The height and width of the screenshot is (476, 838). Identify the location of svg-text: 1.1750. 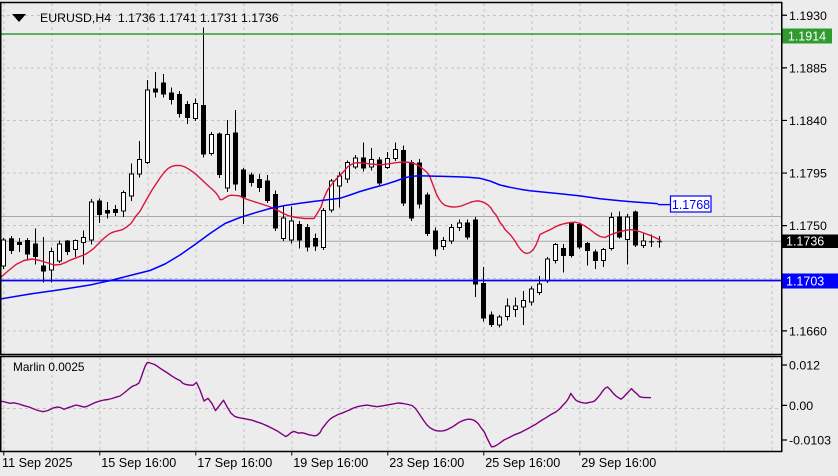
(808, 226).